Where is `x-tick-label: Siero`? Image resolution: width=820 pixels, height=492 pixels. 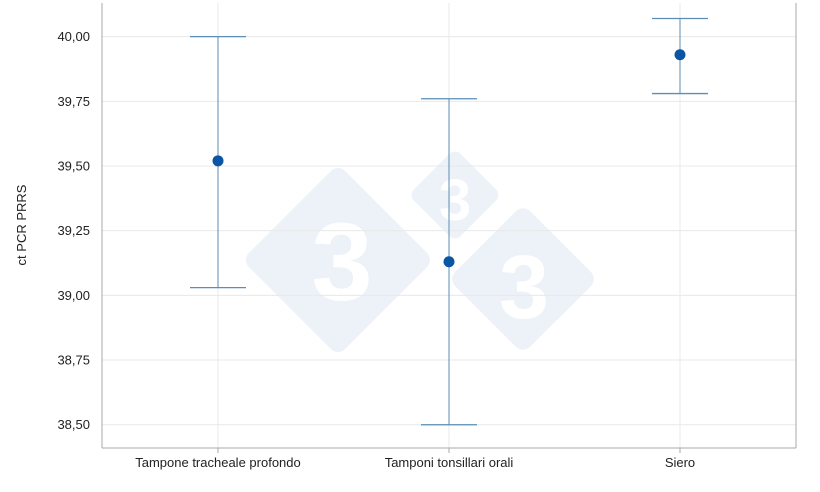 x-tick-label: Siero is located at coordinates (680, 462).